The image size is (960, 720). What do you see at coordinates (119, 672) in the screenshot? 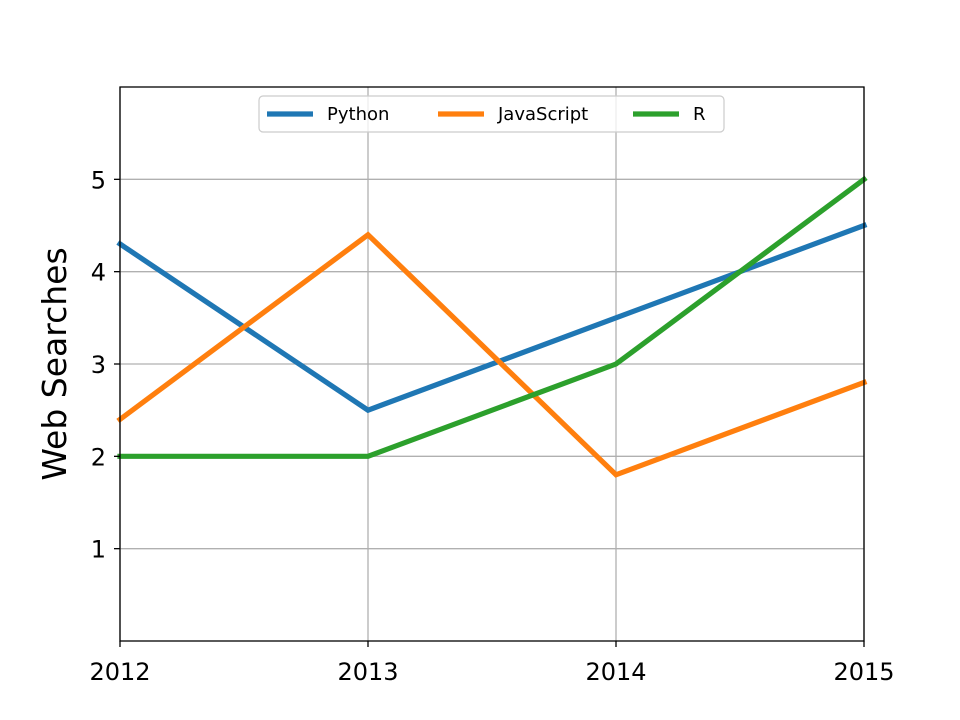
I see `x-tick-label: 2012` at bounding box center [119, 672].